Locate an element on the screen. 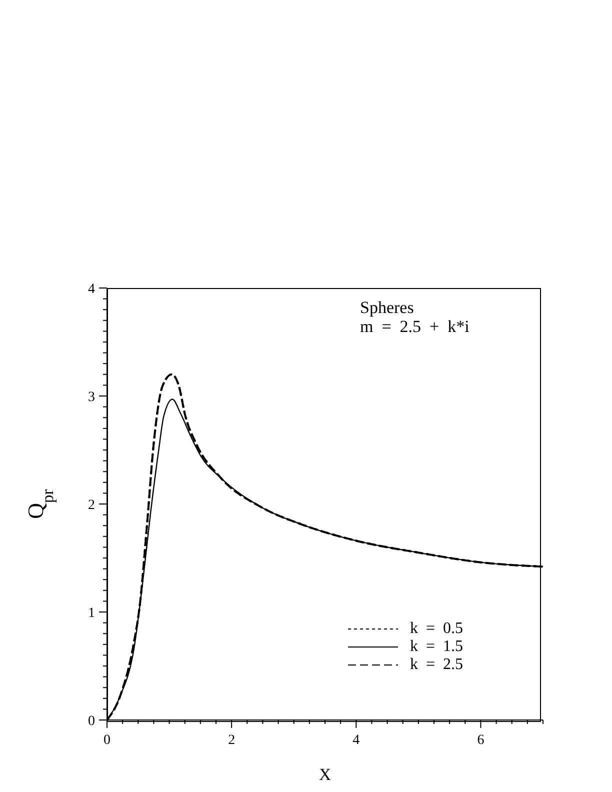  legend-label: k = 1.5 is located at coordinates (437, 647).